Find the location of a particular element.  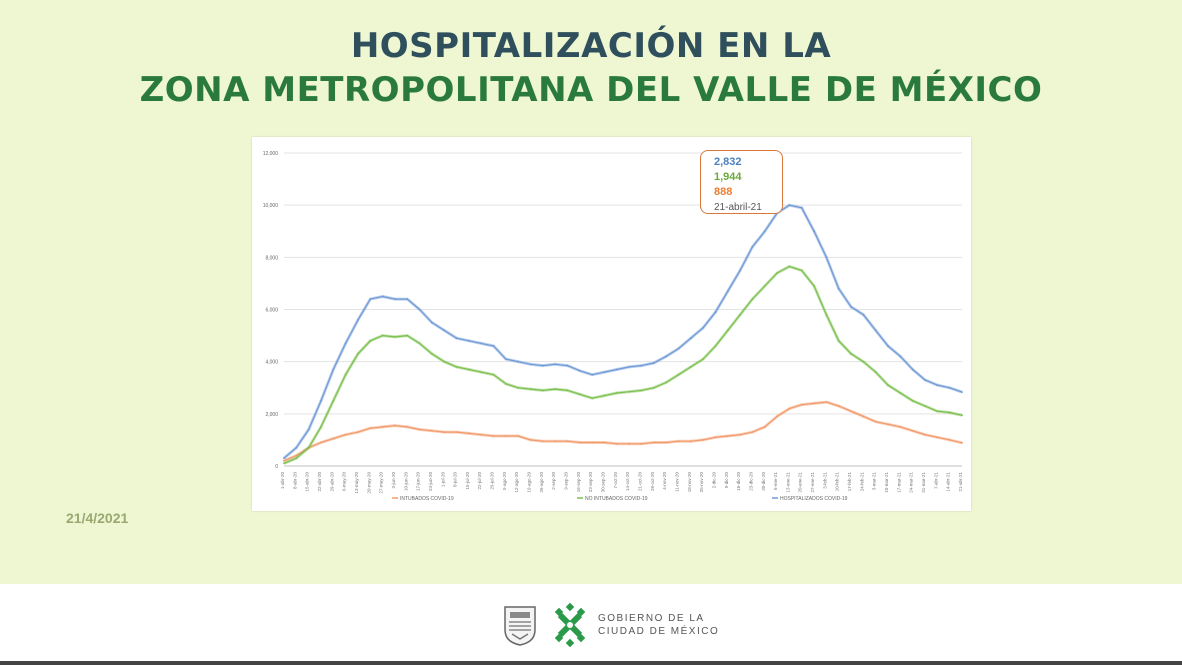

latest-values-callout: 2,832 1,944 888 21-abril-21 is located at coordinates (741, 182).